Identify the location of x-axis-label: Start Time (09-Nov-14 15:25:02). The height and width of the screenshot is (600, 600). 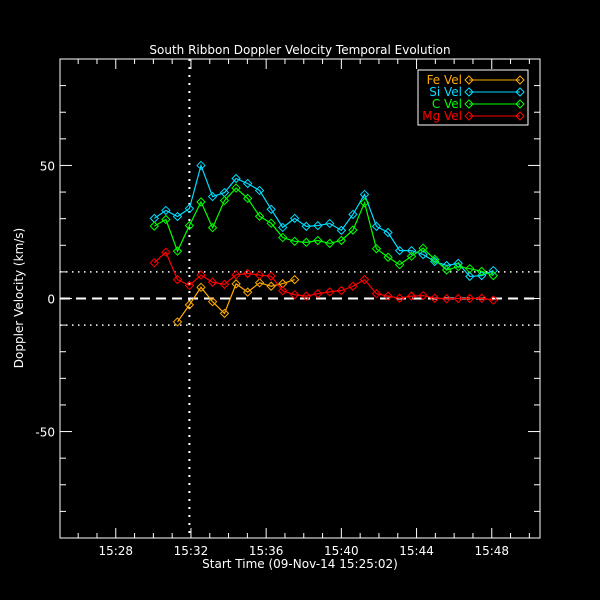
(300, 564).